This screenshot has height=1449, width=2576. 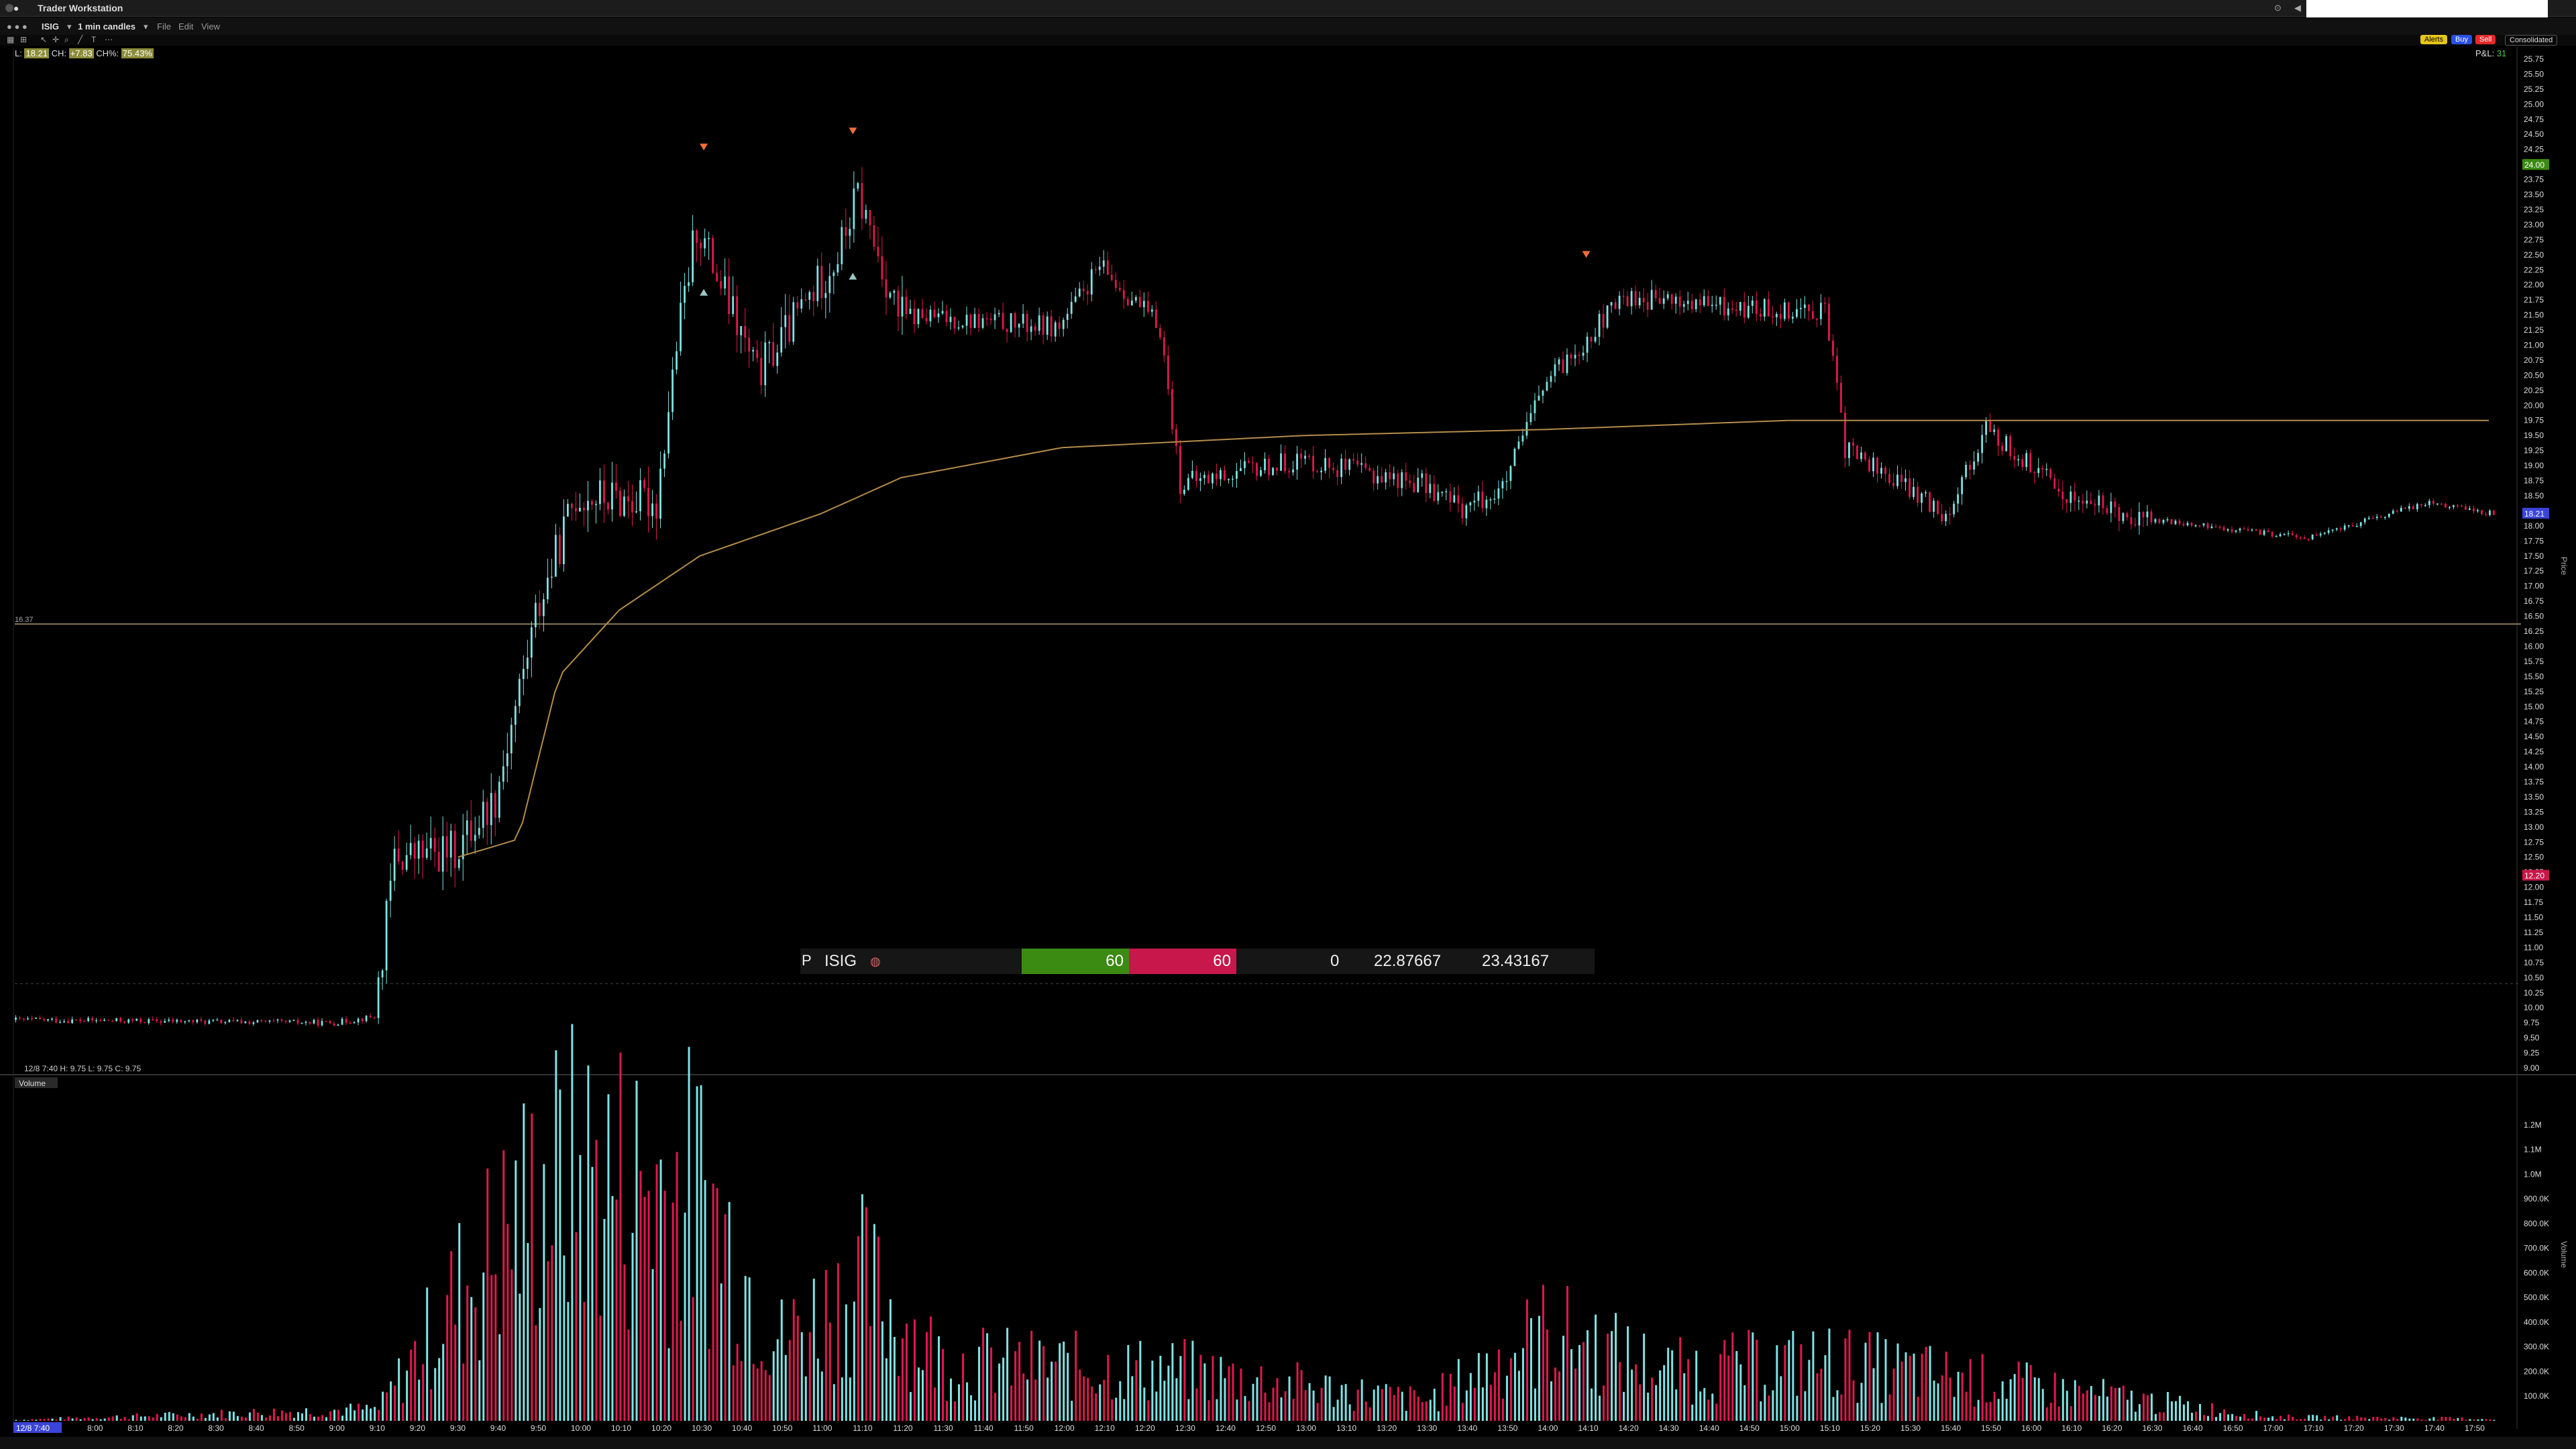 What do you see at coordinates (51, 26) in the screenshot?
I see `symbol-selector: ISIG` at bounding box center [51, 26].